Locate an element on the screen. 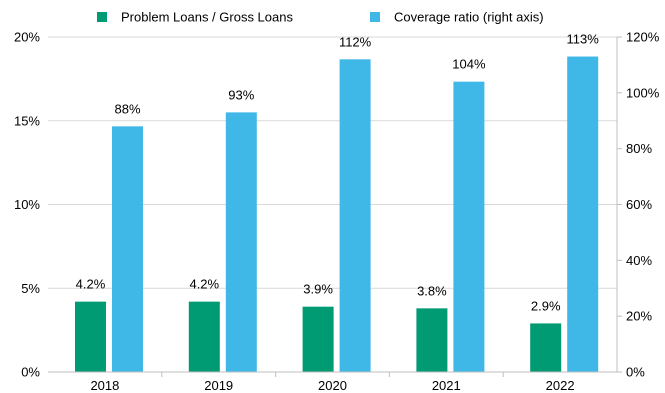 Image resolution: width=665 pixels, height=393 pixels. left-y-axis: 0% 5% 10% 15% 20% is located at coordinates (27, 205).